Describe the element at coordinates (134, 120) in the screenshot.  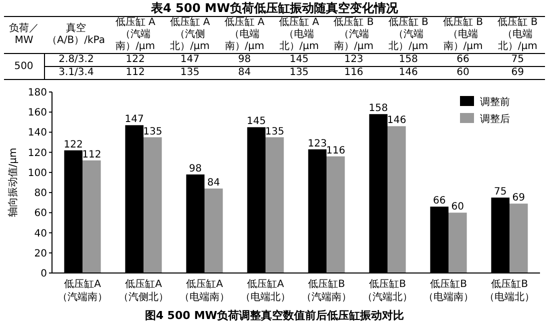
I see `data-label: 147` at that location.